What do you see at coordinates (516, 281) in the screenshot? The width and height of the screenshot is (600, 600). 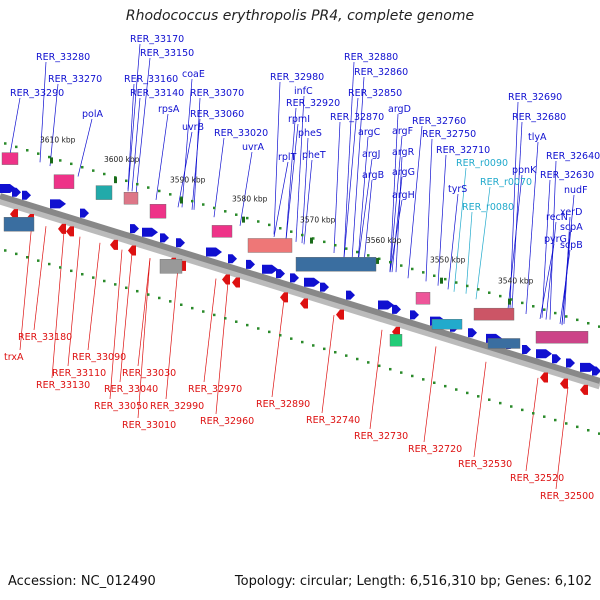 I see `tick-label: 3540 kbp` at bounding box center [516, 281].